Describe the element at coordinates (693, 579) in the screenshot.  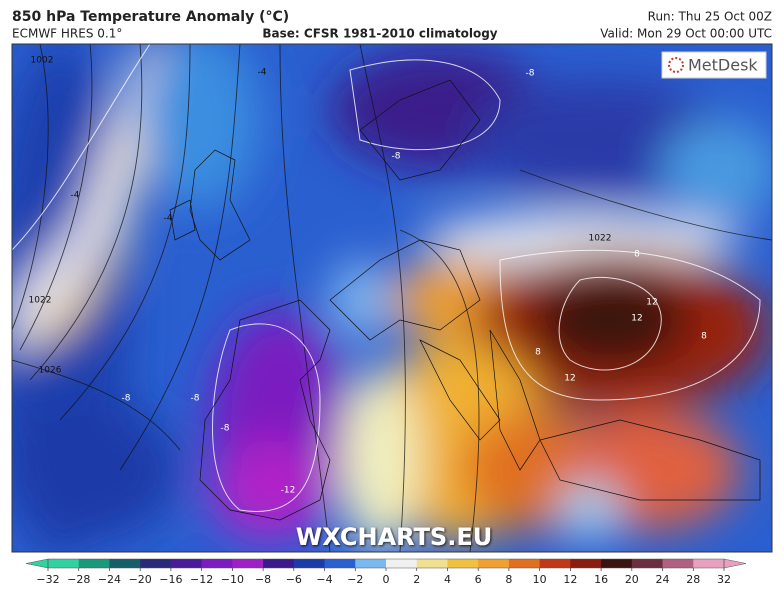
I see `colorbar-tick-label: 28` at that location.